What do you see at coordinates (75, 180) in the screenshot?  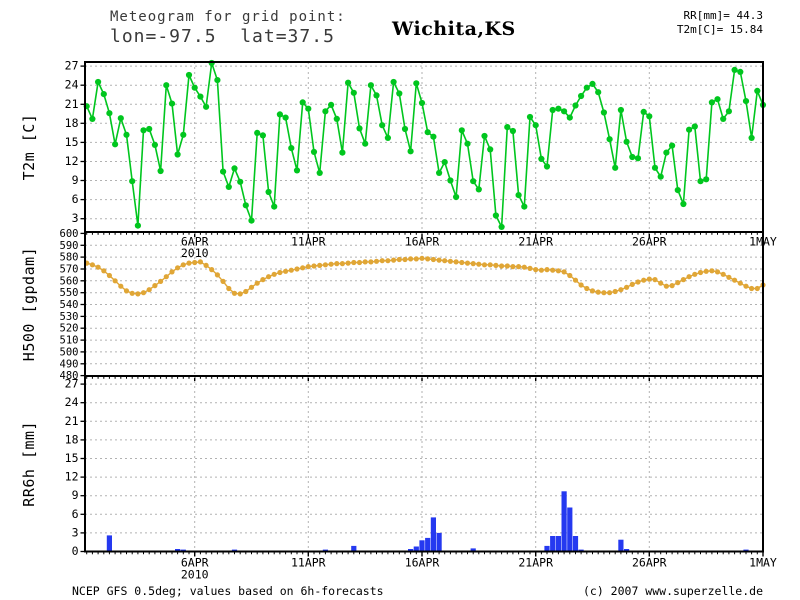 I see `y-tick-label: 9` at bounding box center [75, 180].